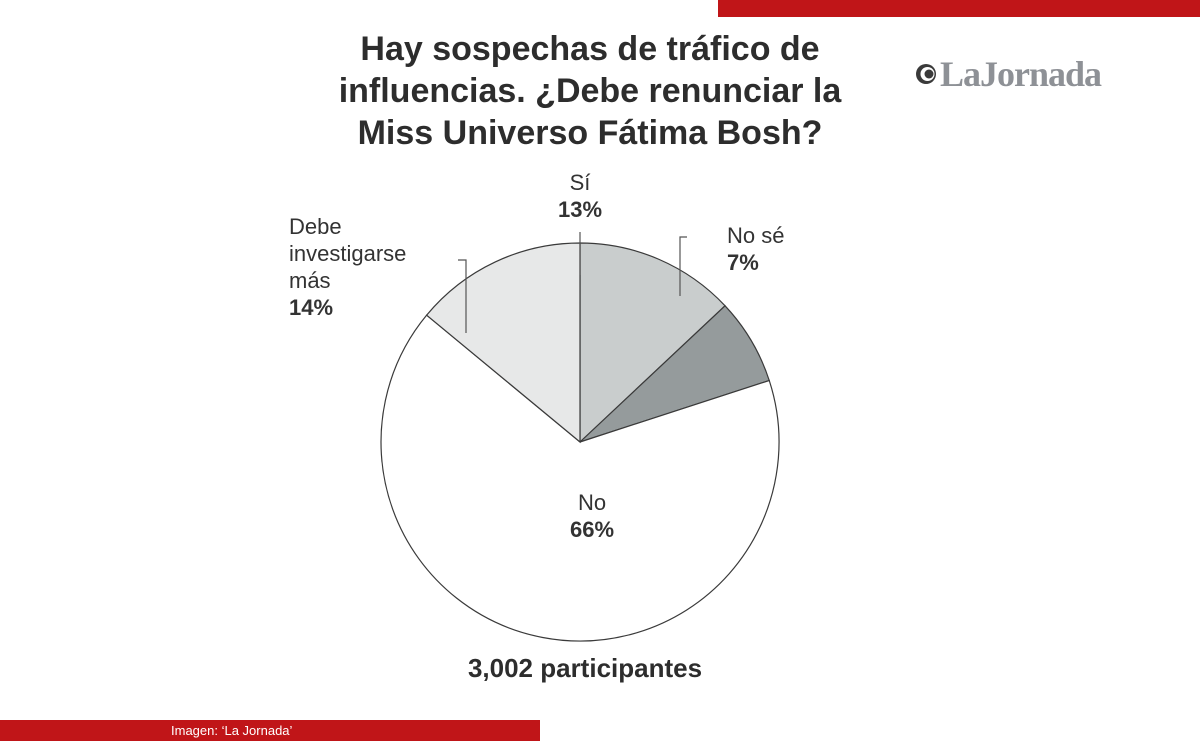  Describe the element at coordinates (347, 267) in the screenshot. I see `slice-label-3: Debe investigarse más 14%` at that location.